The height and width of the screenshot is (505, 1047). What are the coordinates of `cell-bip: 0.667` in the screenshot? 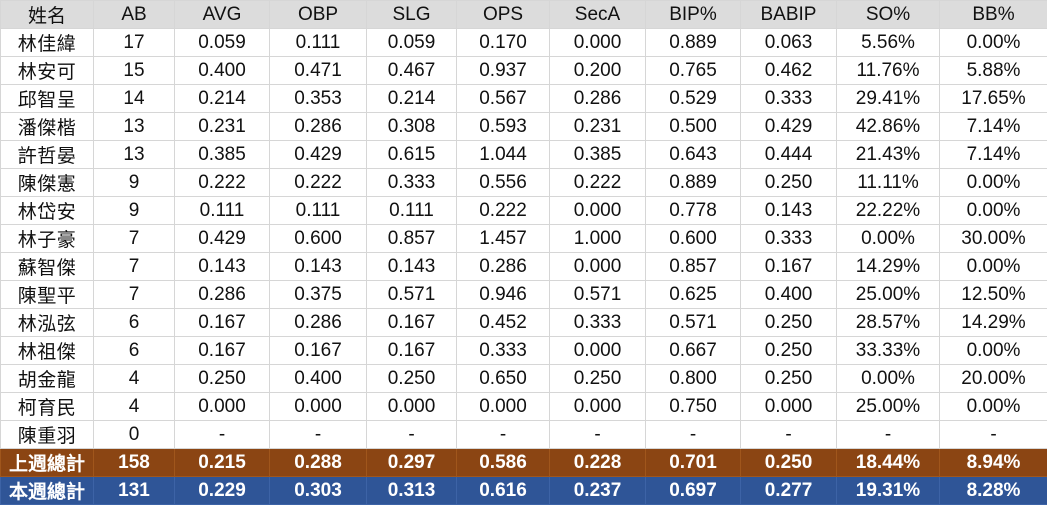 It's located at (693, 351).